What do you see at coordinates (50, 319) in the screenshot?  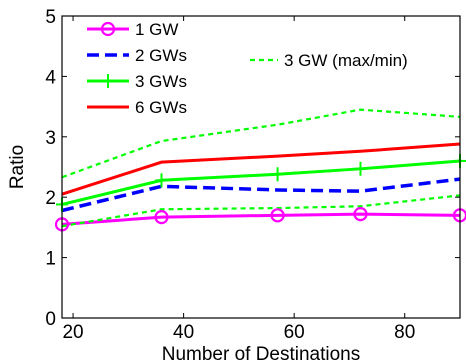 I see `y-tick-label-0: 0` at bounding box center [50, 319].